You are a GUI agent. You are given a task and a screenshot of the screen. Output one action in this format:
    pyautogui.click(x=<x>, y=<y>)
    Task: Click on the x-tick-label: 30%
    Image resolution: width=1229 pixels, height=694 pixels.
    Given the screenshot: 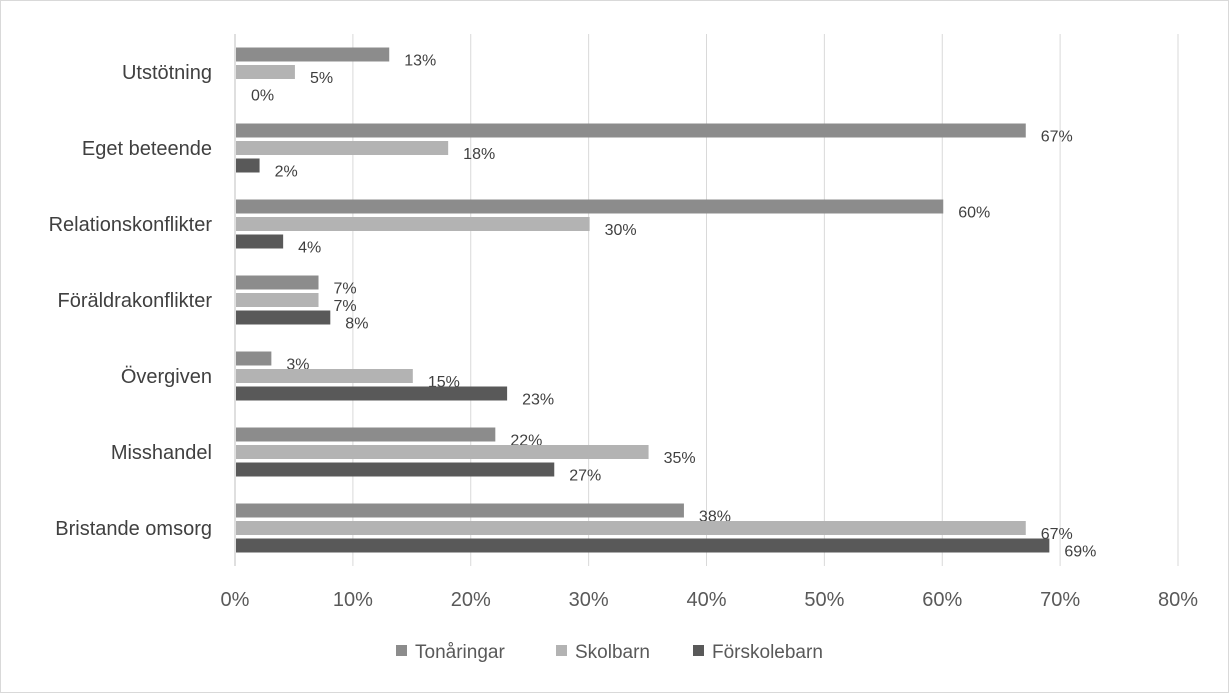 What is the action you would take?
    pyautogui.click(x=589, y=600)
    